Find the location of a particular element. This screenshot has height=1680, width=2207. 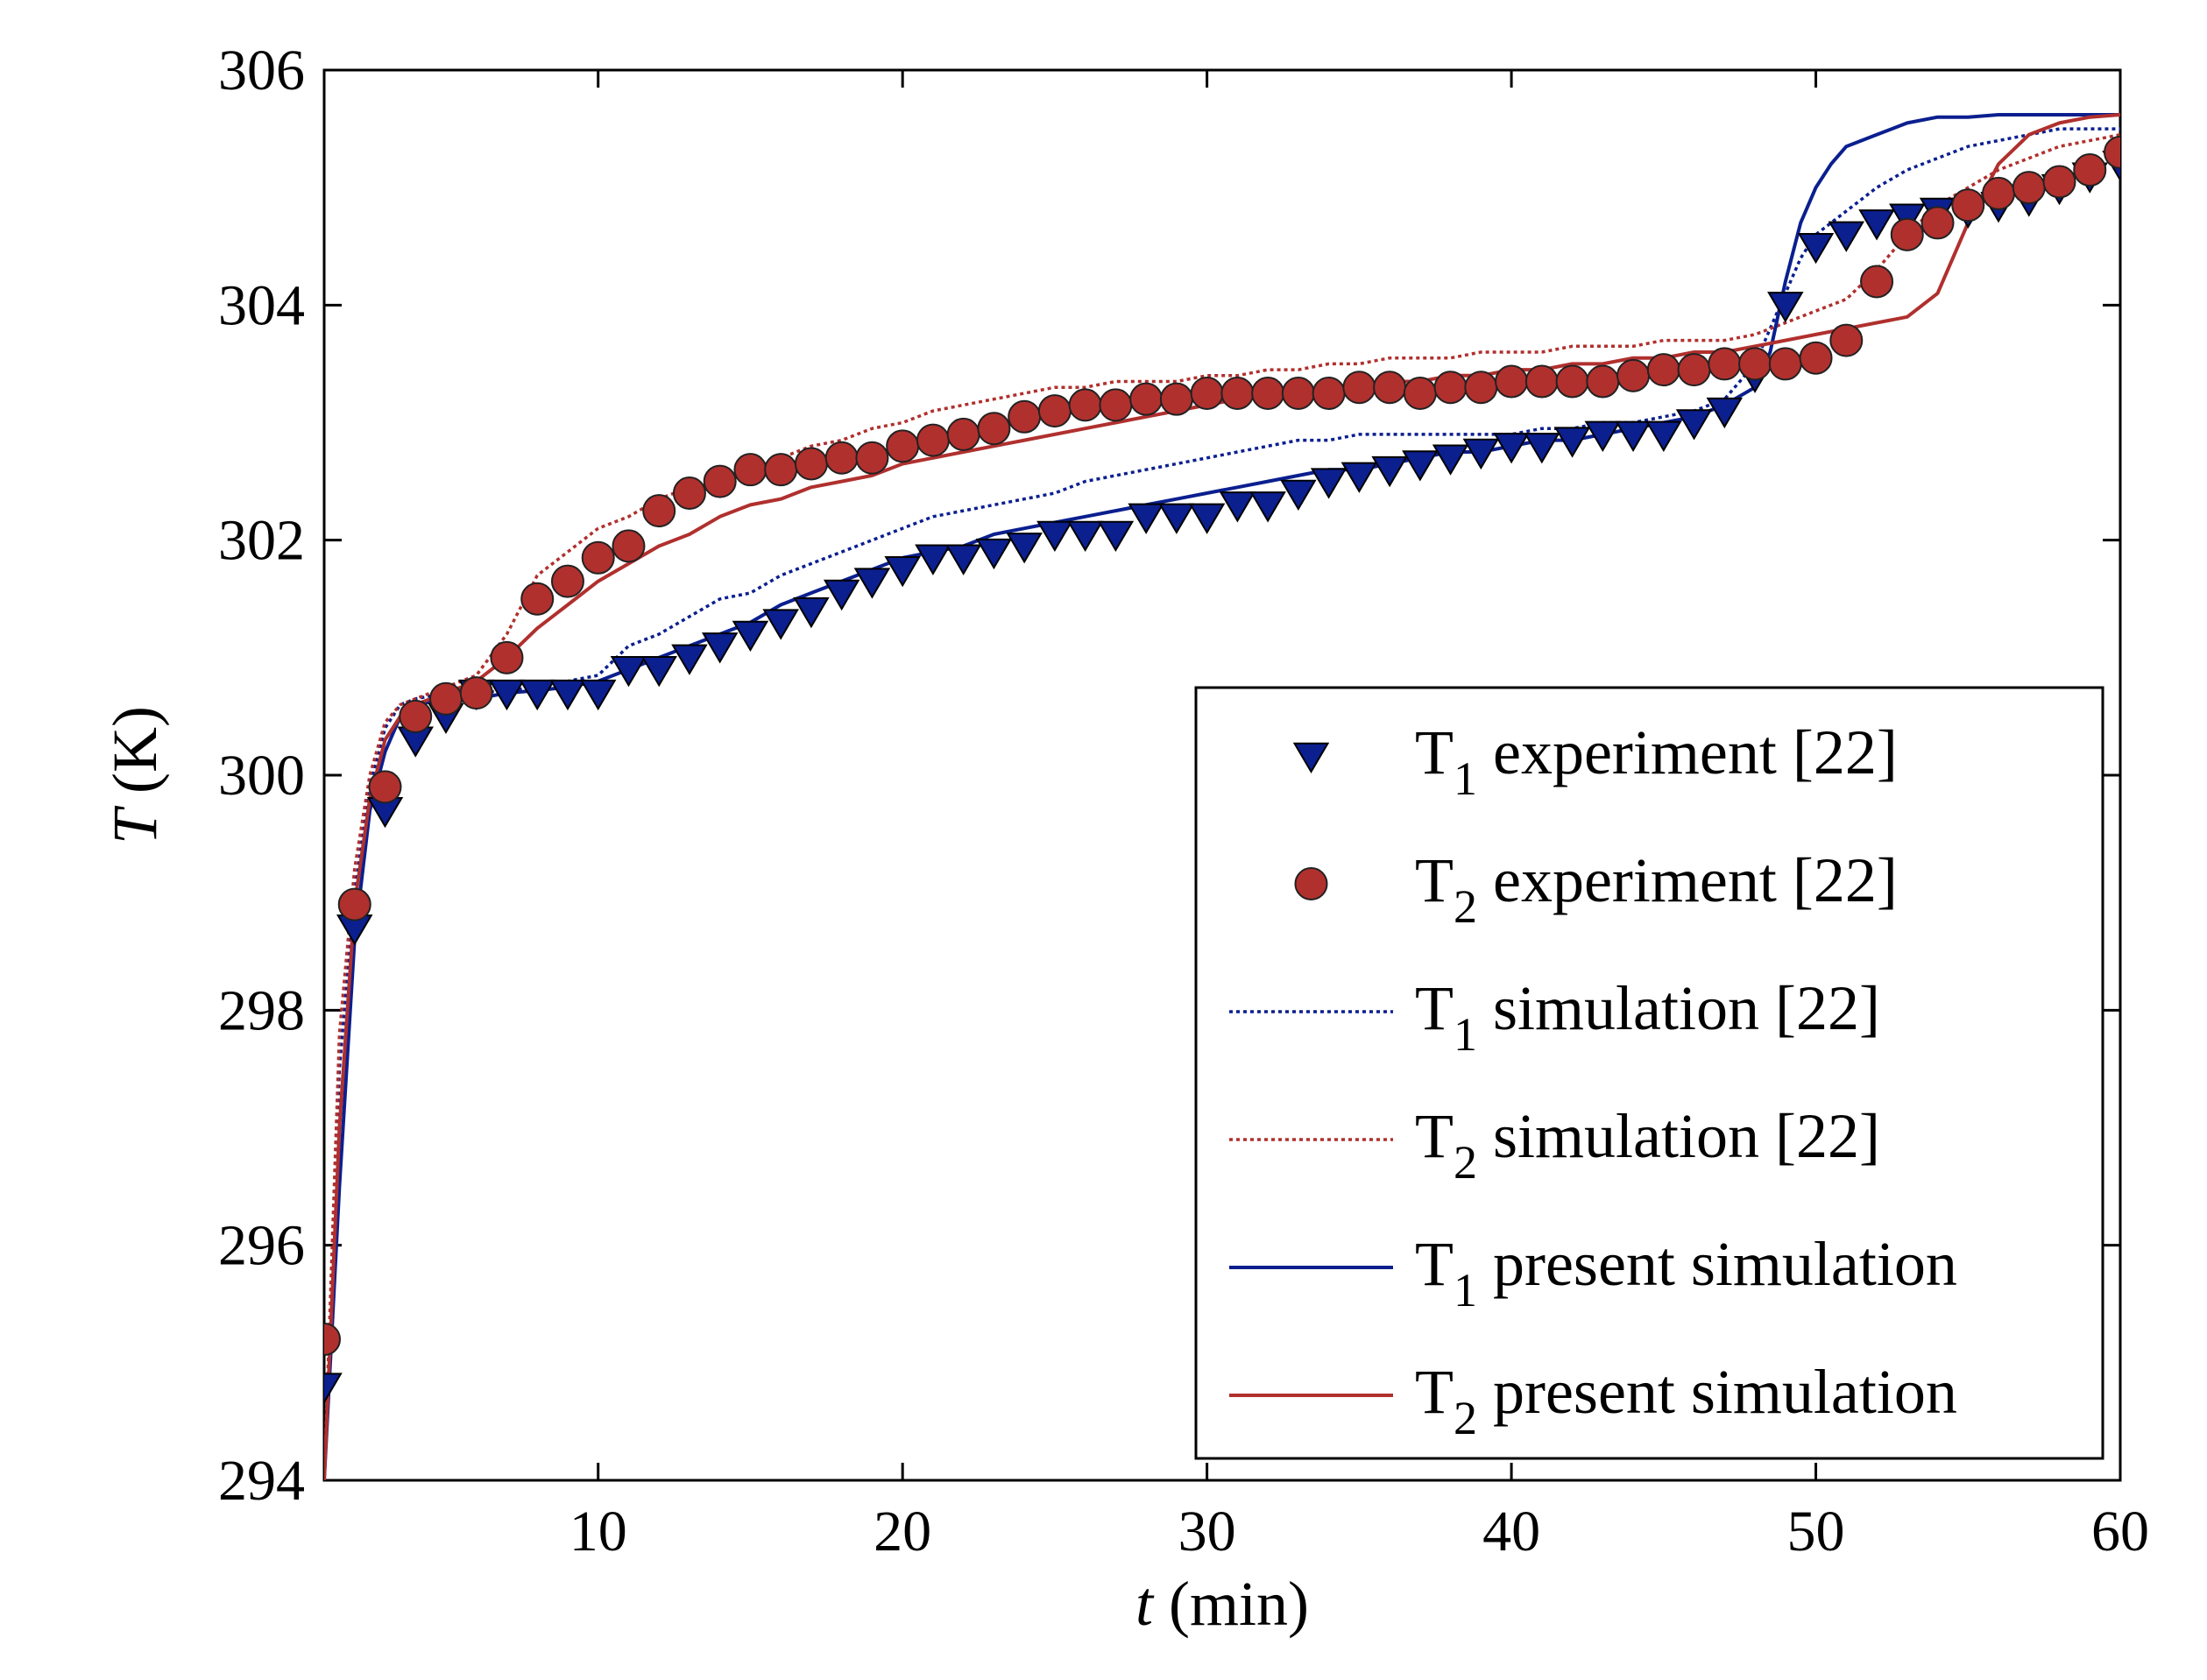

legend-label-5: T2 present simulation is located at coordinates (1686, 1400).